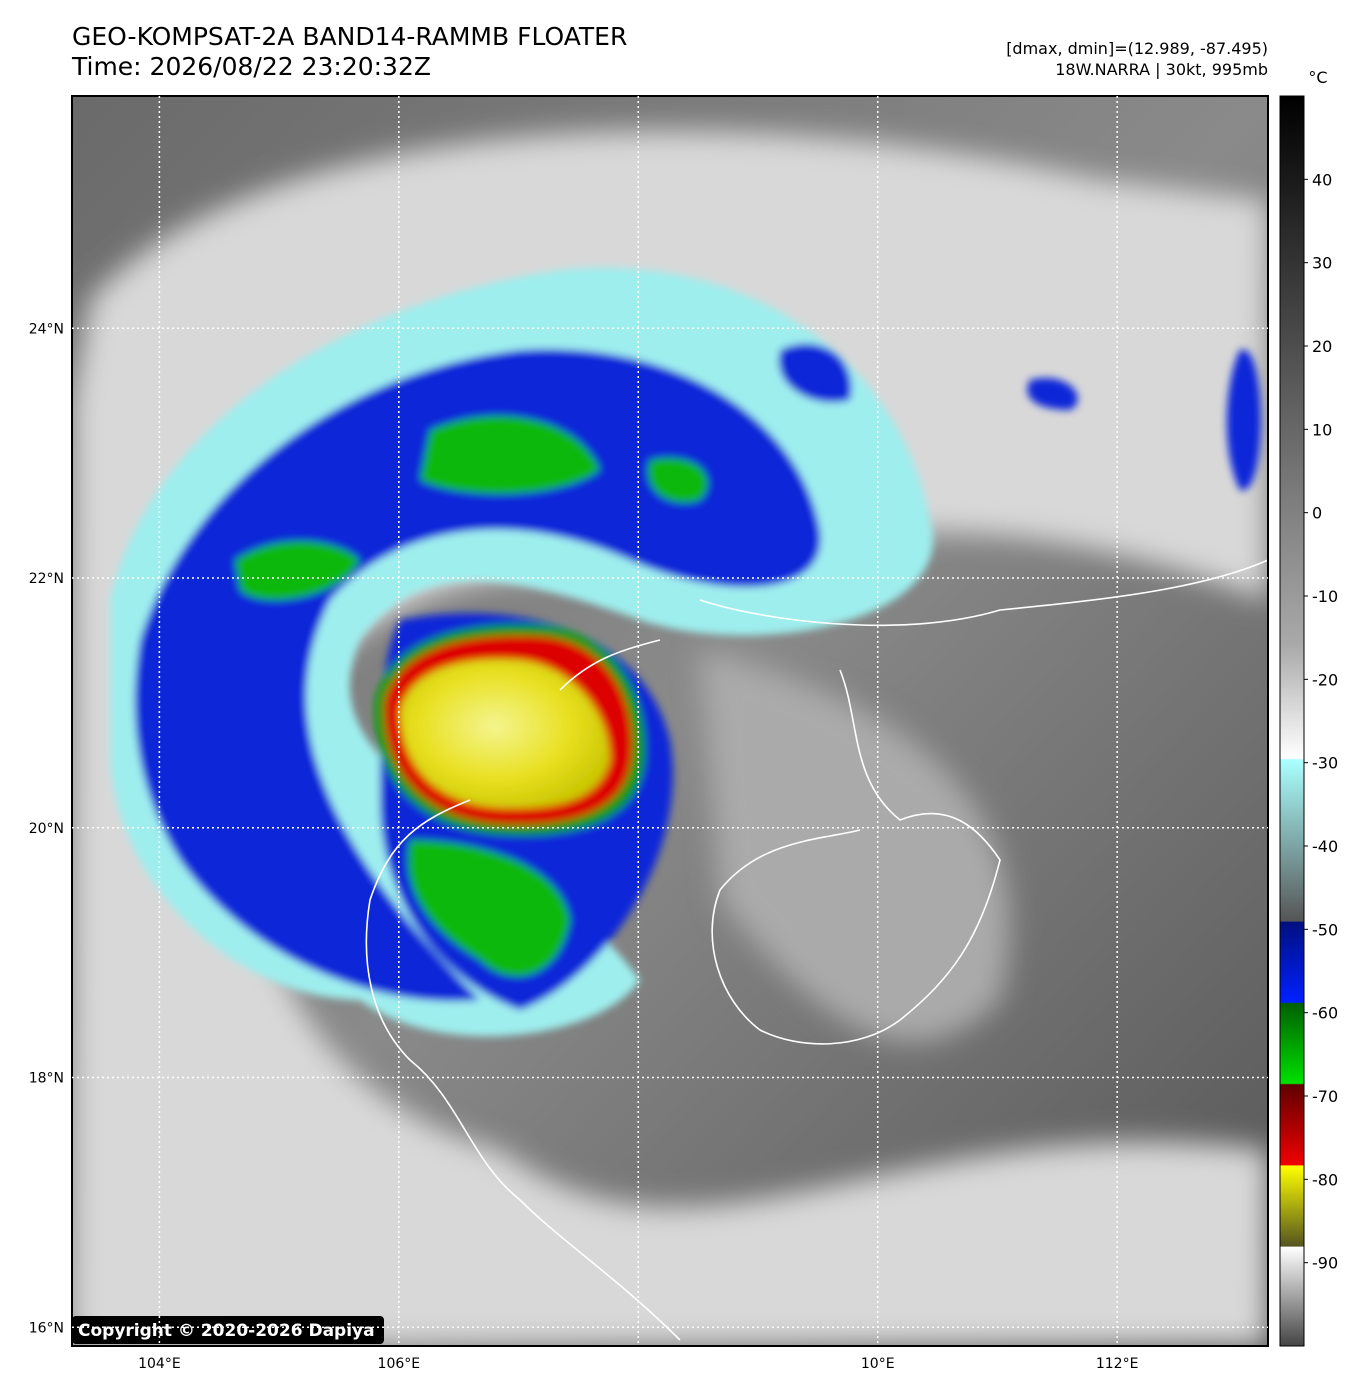 The height and width of the screenshot is (1400, 1372). I want to click on colorbar-label: 10, so click(1322, 429).